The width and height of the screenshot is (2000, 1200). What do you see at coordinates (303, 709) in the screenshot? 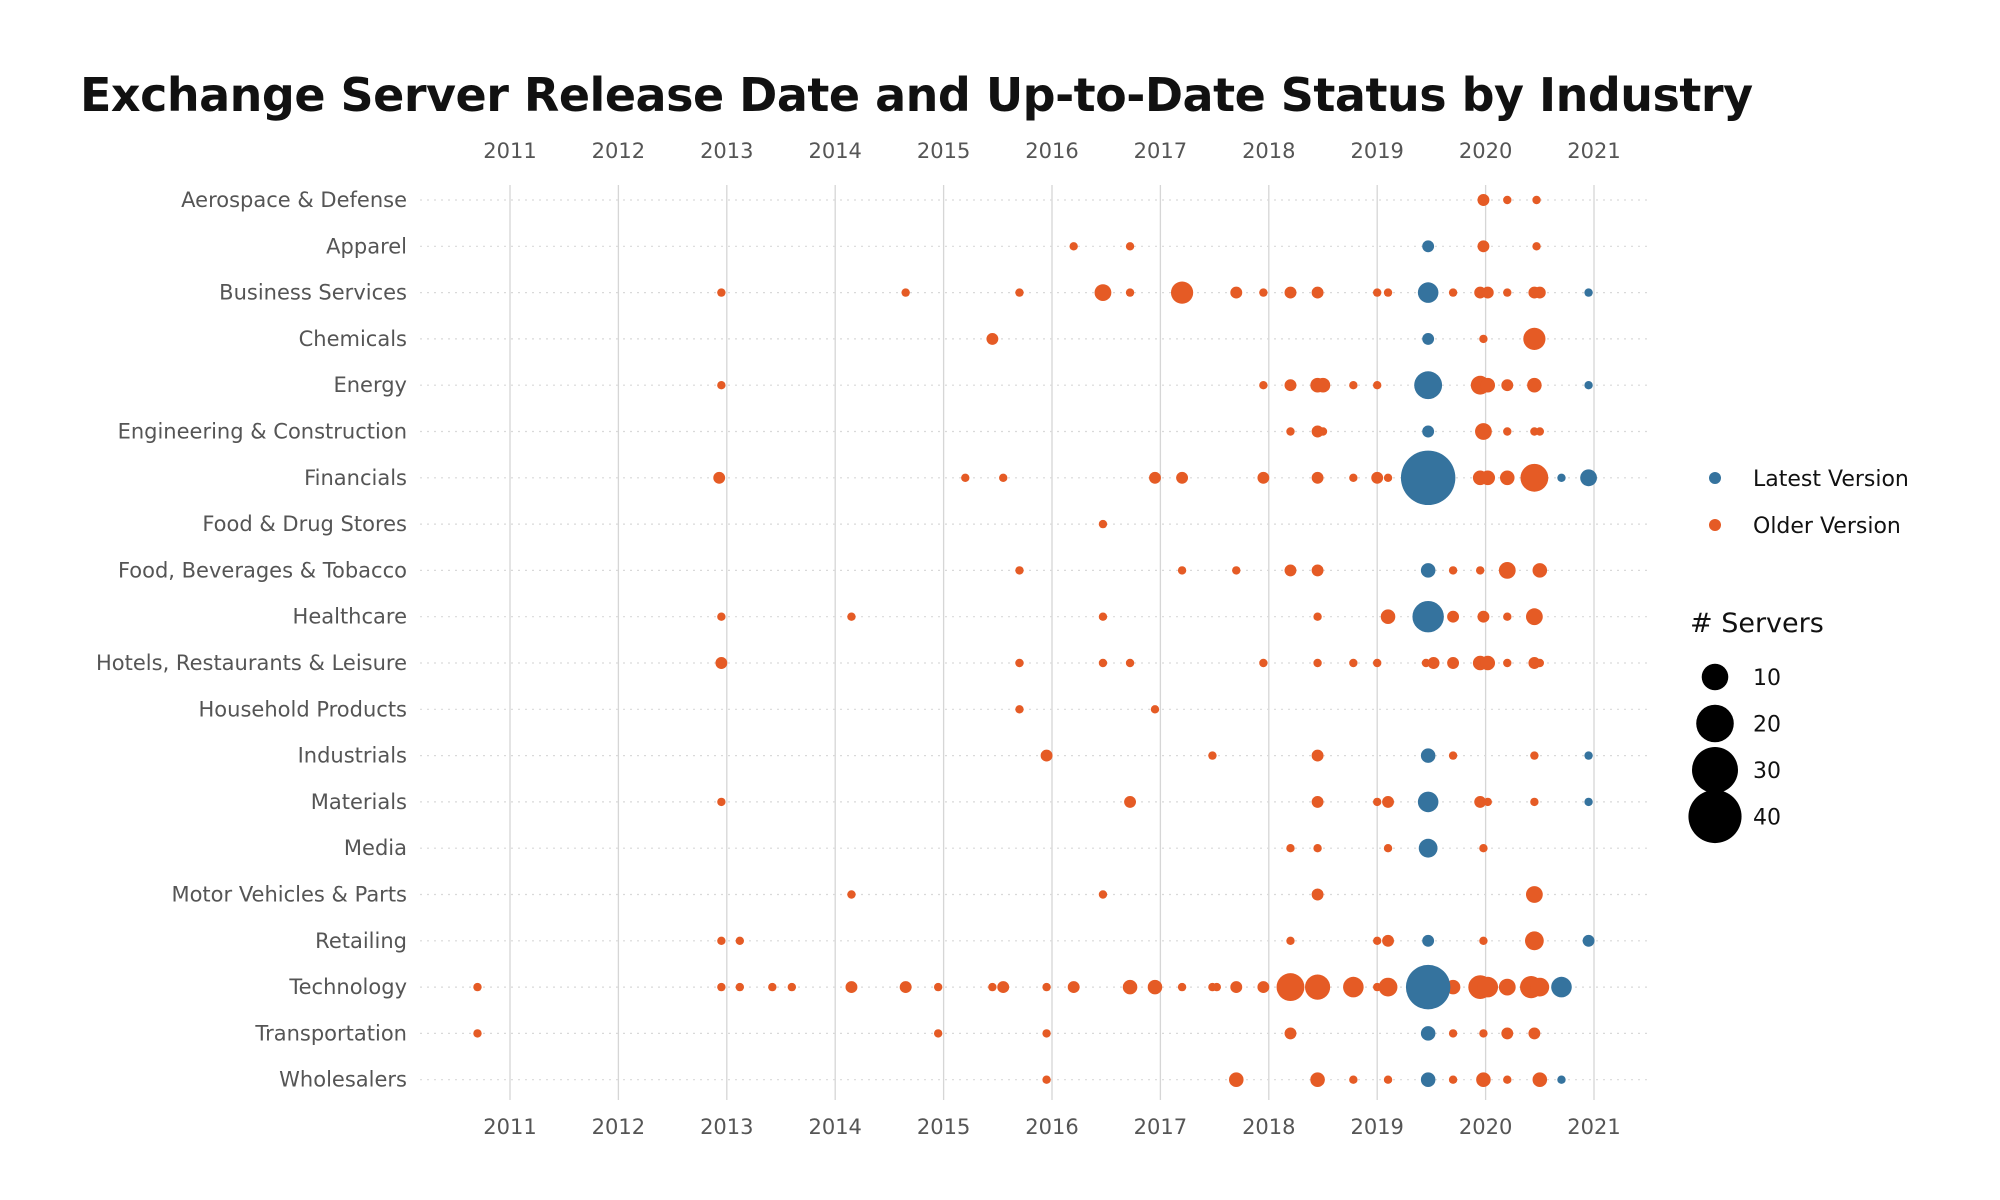
I see `y-tick-label: Household Products` at bounding box center [303, 709].